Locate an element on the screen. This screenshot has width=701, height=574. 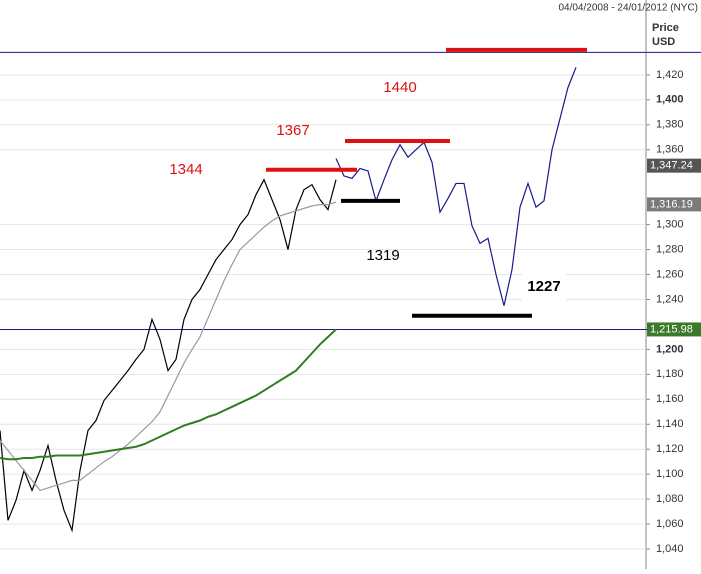
date-range: 04/04/2008 - 24/01/2012 (NYC) is located at coordinates (628, 8).